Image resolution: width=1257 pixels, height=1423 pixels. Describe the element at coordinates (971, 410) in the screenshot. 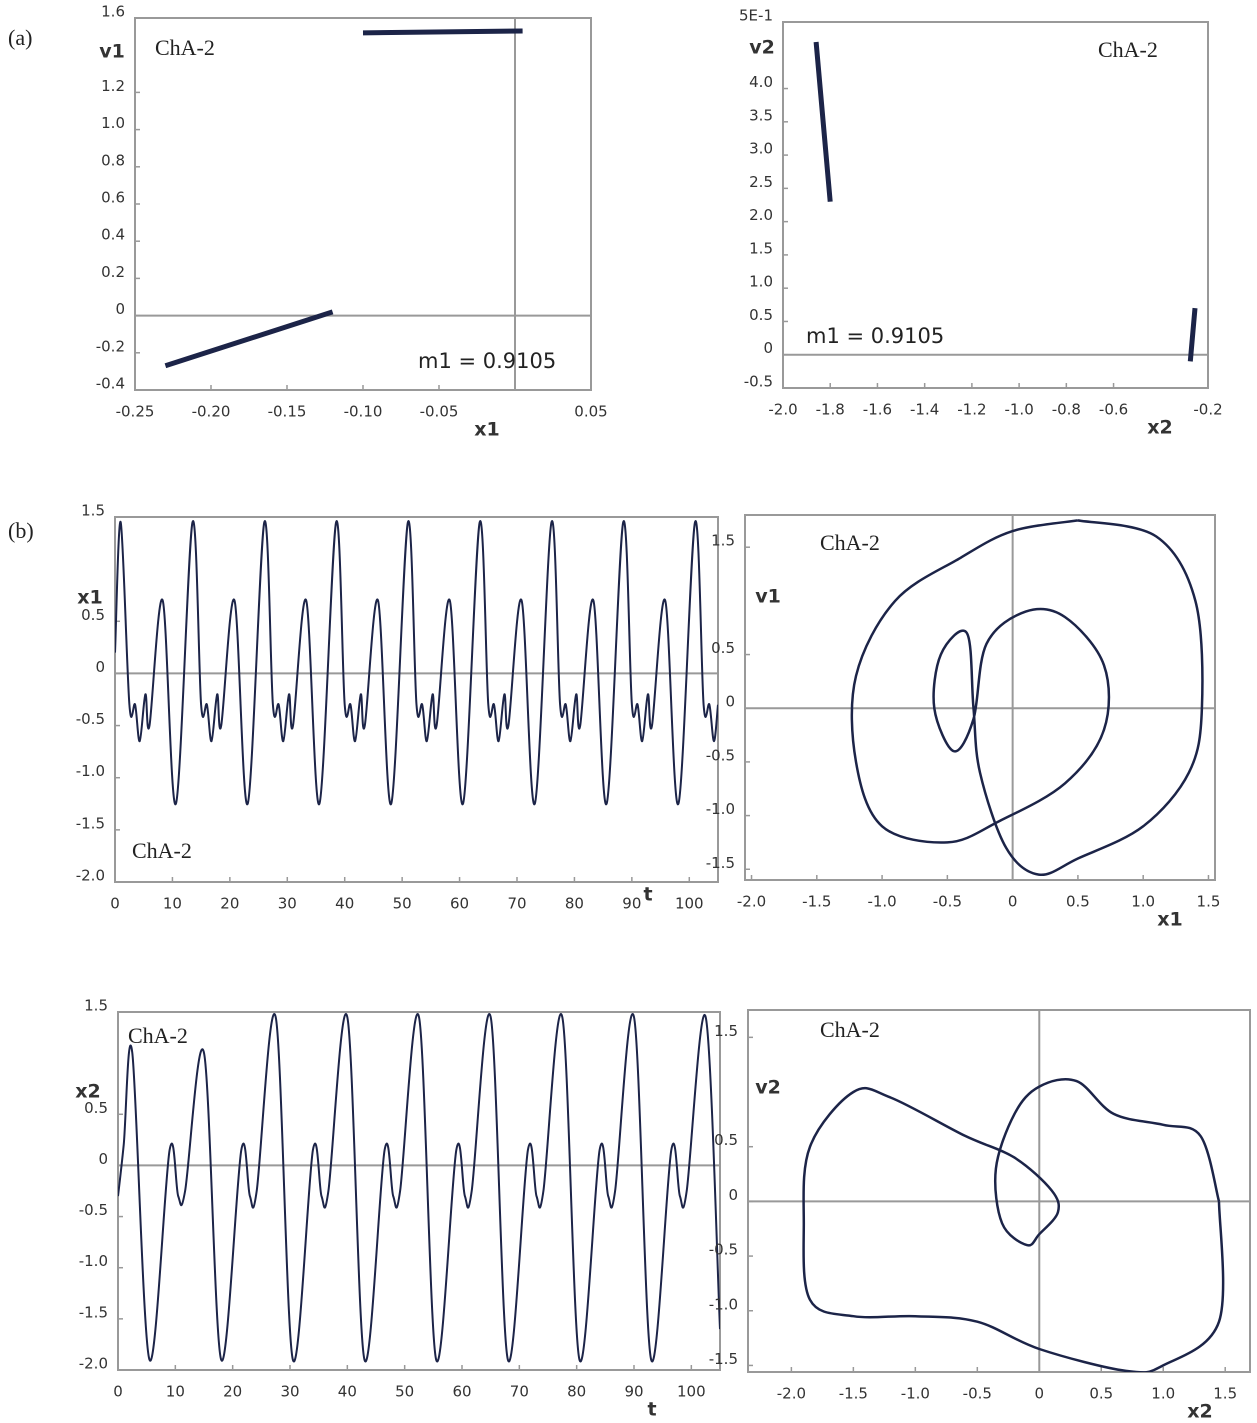

I see `x-tick-label: -1.2` at that location.